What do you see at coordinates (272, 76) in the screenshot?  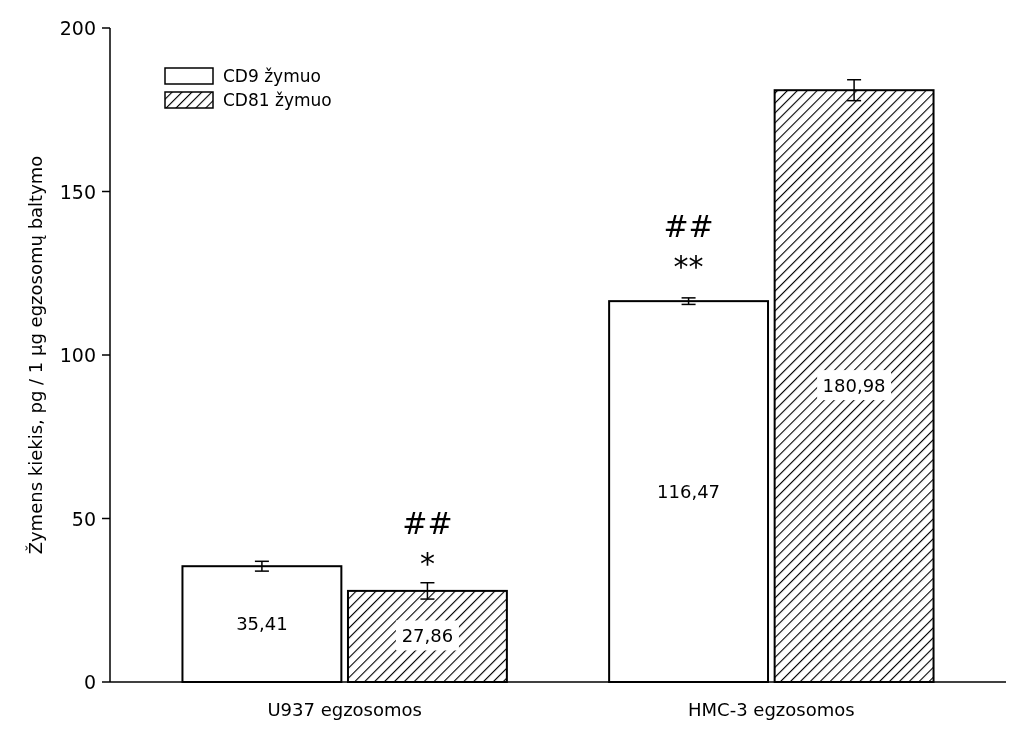 I see `legend-label: CD9 žymuo` at bounding box center [272, 76].